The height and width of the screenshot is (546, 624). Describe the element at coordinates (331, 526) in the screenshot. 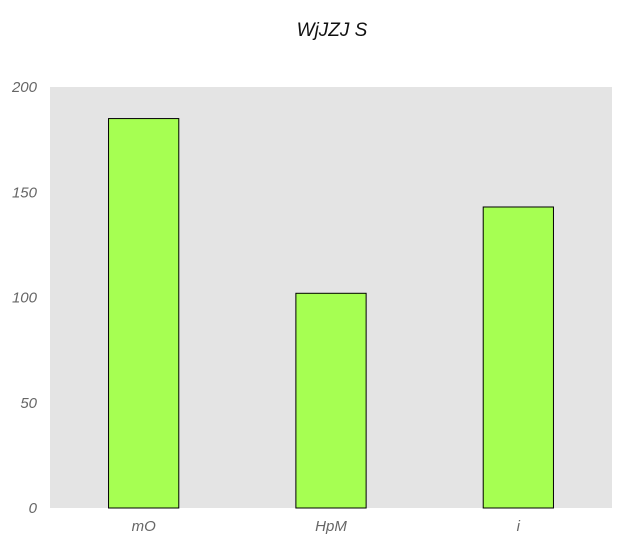

I see `x-tick-label: HpM` at that location.